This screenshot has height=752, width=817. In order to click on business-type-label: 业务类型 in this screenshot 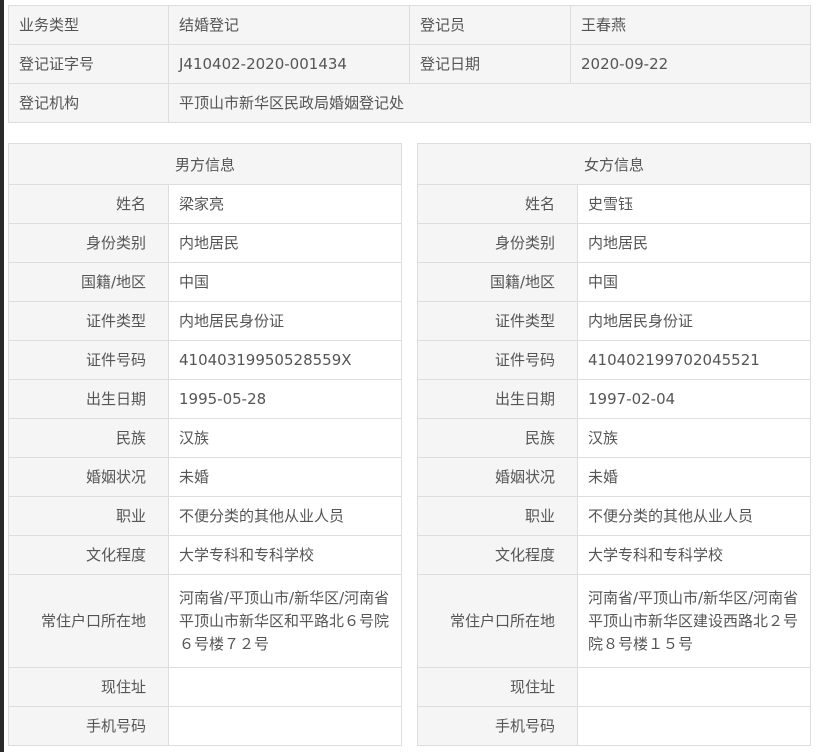, I will do `click(88, 25)`.